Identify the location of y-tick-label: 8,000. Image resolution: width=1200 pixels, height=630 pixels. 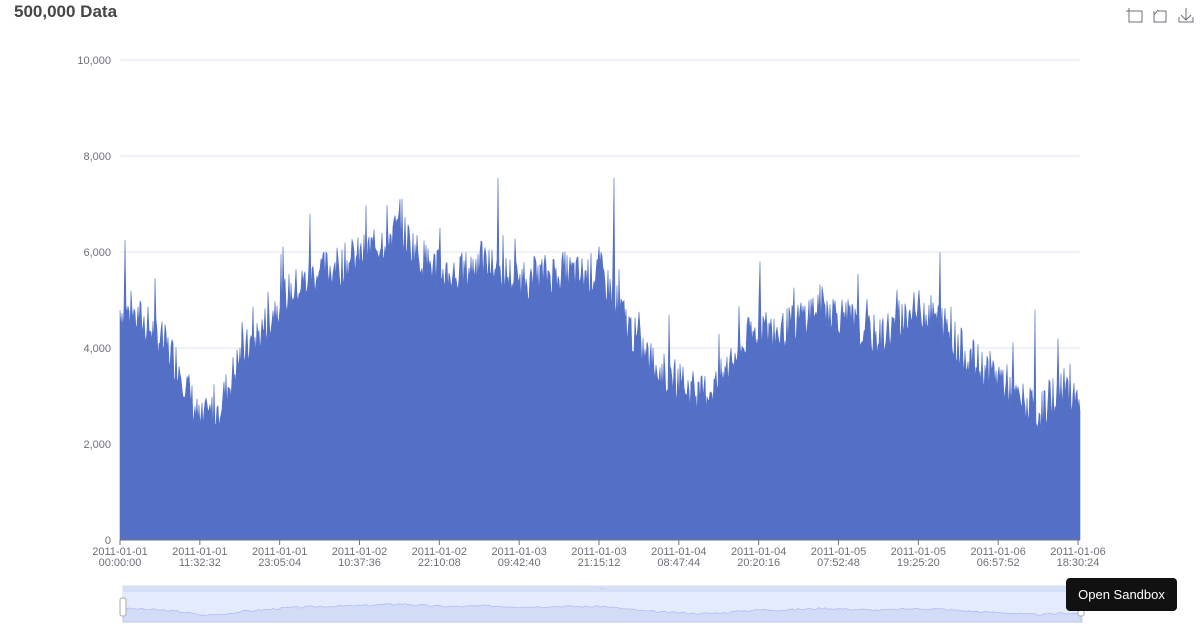
(97, 157).